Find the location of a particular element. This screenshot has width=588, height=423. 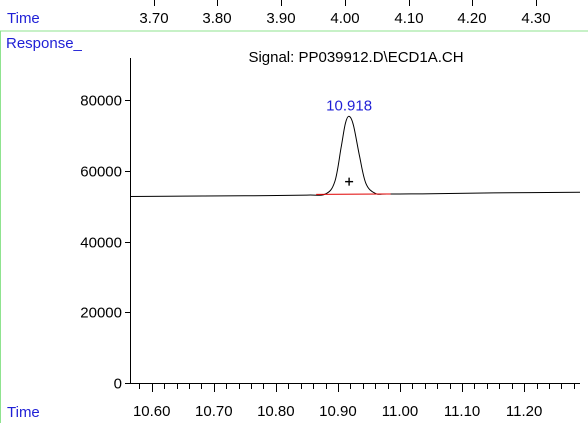

top-tick-label: 3.90 is located at coordinates (280, 18).